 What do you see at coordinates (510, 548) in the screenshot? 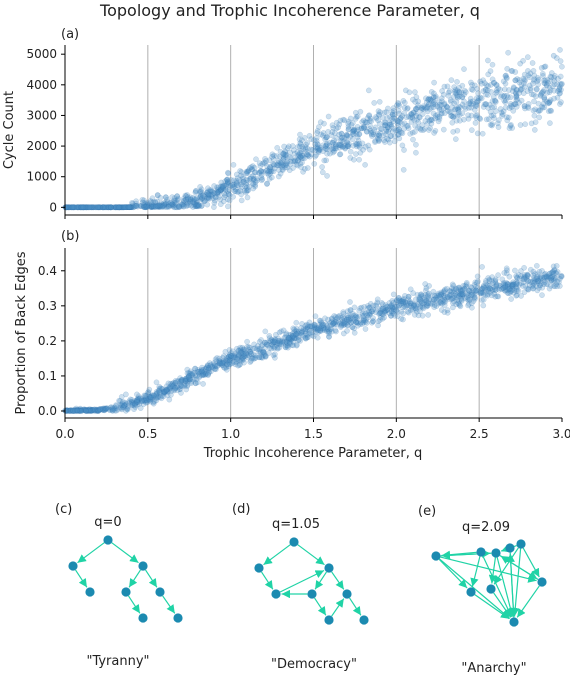
I see `network-node` at bounding box center [510, 548].